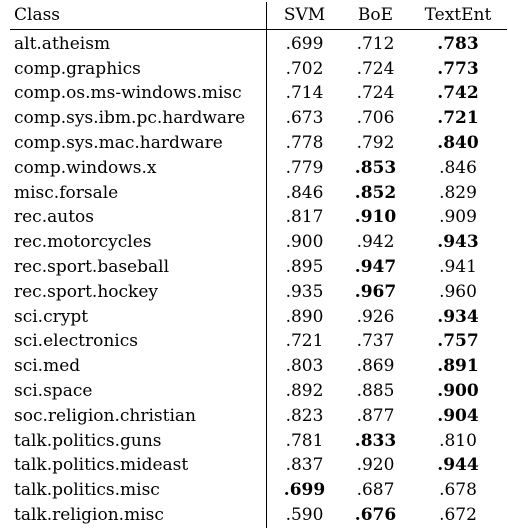  What do you see at coordinates (375, 341) in the screenshot?
I see `boe-cell: .737` at bounding box center [375, 341].